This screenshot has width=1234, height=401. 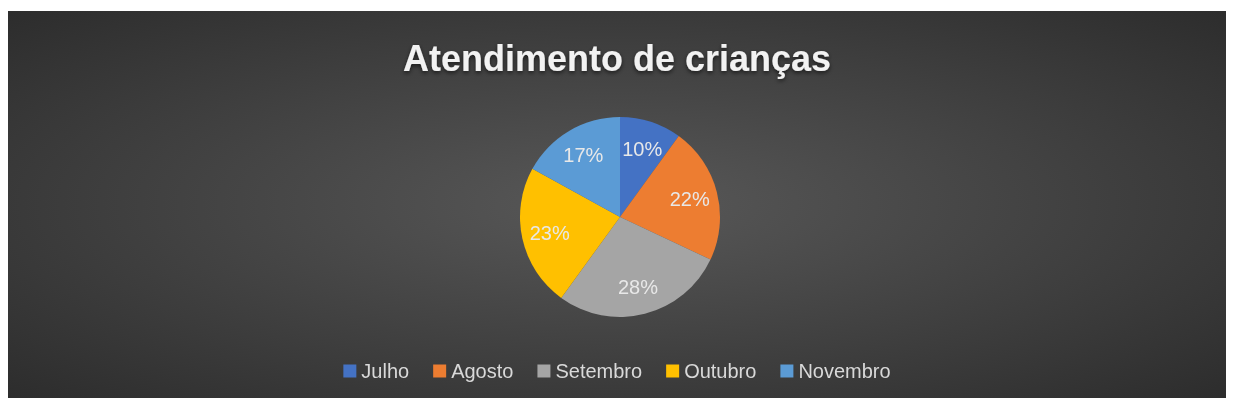 What do you see at coordinates (638, 286) in the screenshot?
I see `data-label: 28%` at bounding box center [638, 286].